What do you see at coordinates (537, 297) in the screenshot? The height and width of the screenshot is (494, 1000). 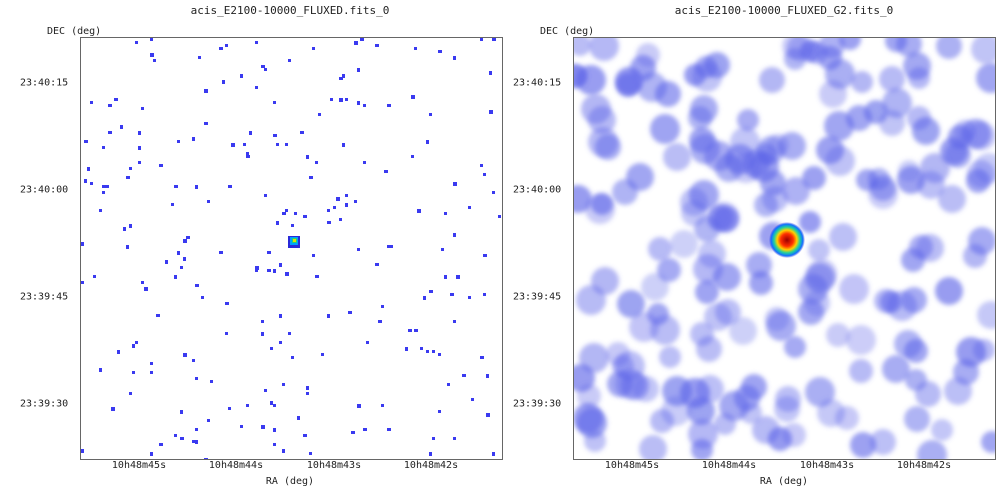 I see `panel-2-ytick-3: 23:39:45` at bounding box center [537, 297].